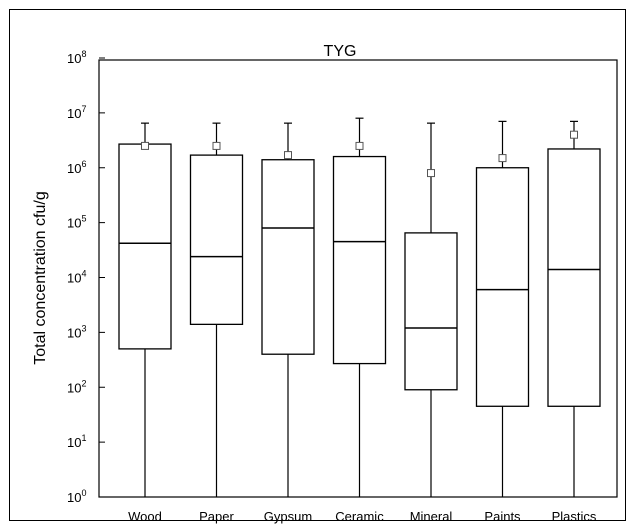 This screenshot has width=637, height=530. I want to click on box-ceramic, so click(359, 307).